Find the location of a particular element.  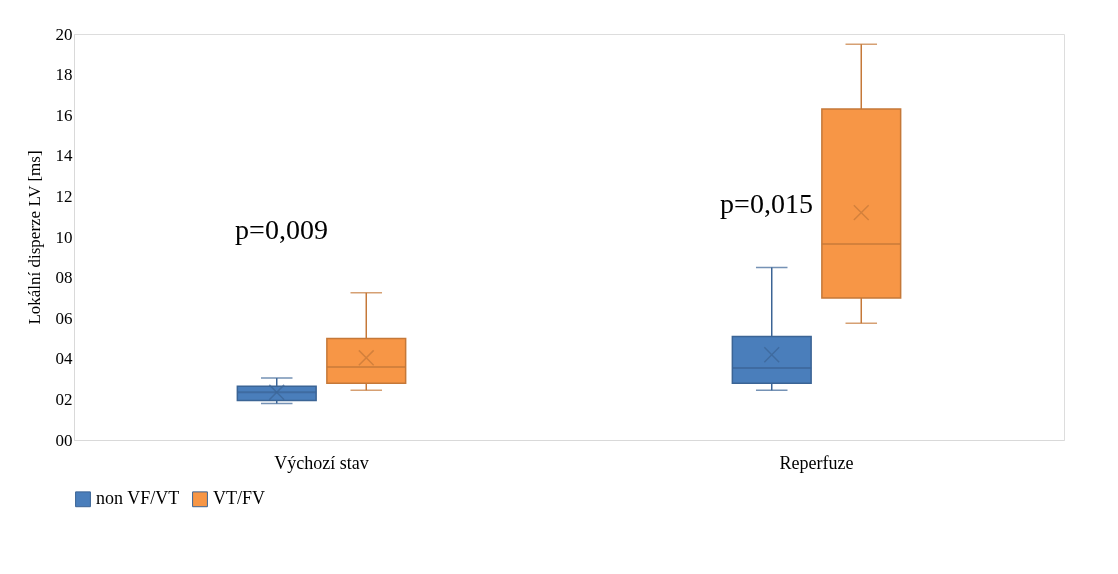

y-tick-label: 02 is located at coordinates (64, 399).